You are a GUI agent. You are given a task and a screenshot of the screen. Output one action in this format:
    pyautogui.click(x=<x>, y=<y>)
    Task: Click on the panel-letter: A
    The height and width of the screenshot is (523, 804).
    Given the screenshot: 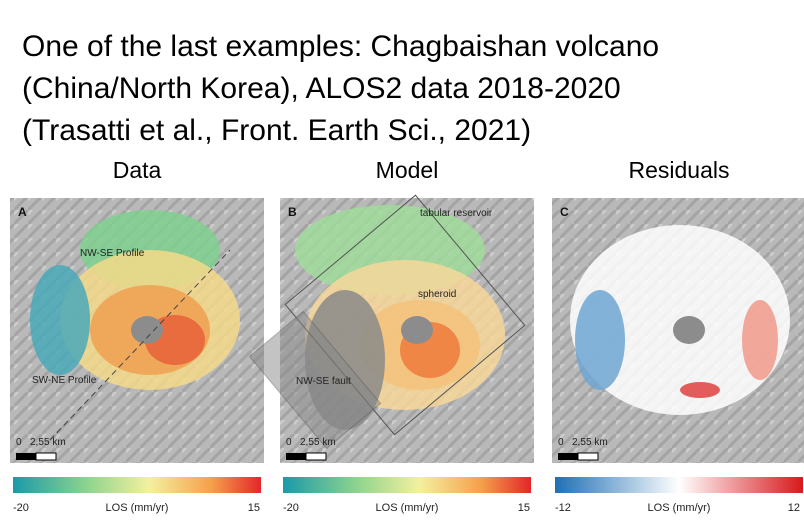 What is the action you would take?
    pyautogui.click(x=22, y=212)
    